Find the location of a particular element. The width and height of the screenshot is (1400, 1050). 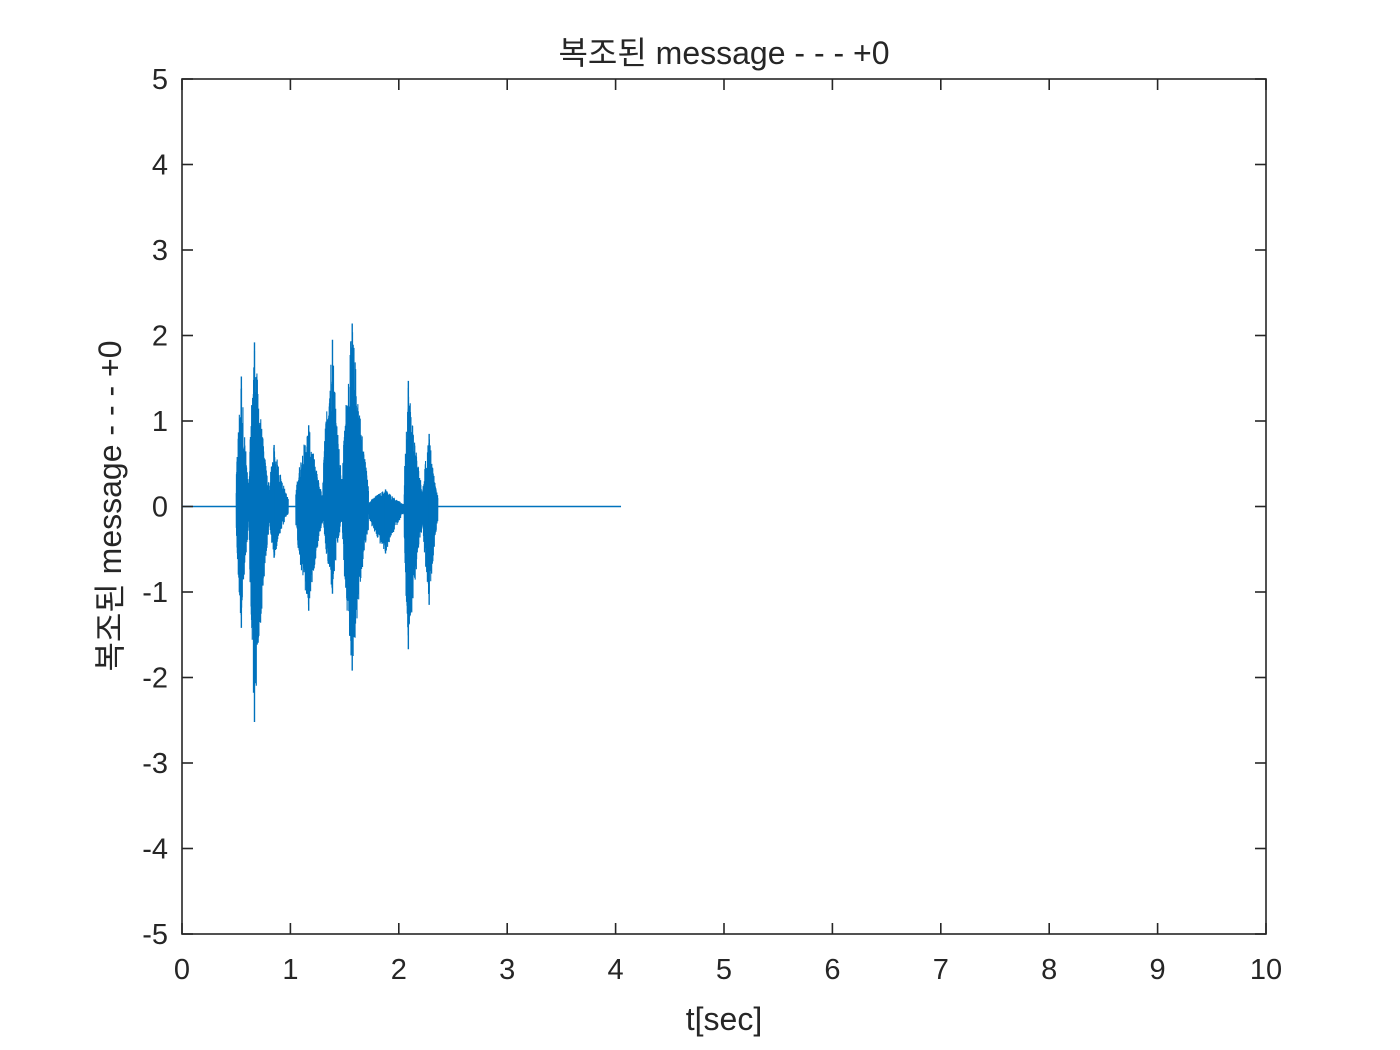

x-axis-label: t[sec] is located at coordinates (724, 1019).